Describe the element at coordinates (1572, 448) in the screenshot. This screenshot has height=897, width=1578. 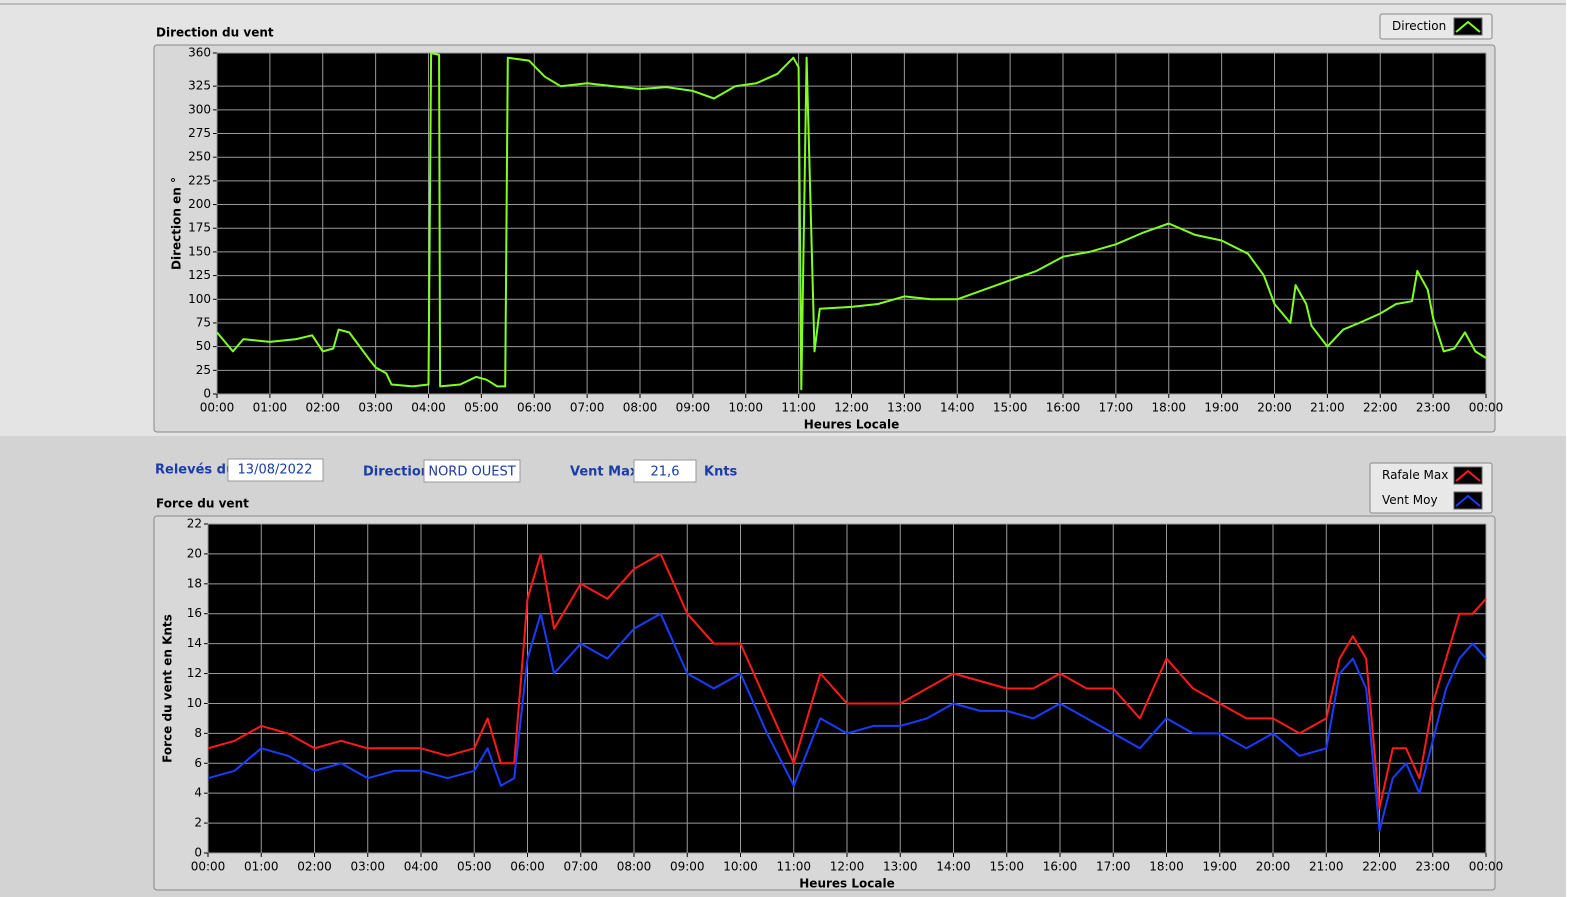
I see `right-edge` at that location.